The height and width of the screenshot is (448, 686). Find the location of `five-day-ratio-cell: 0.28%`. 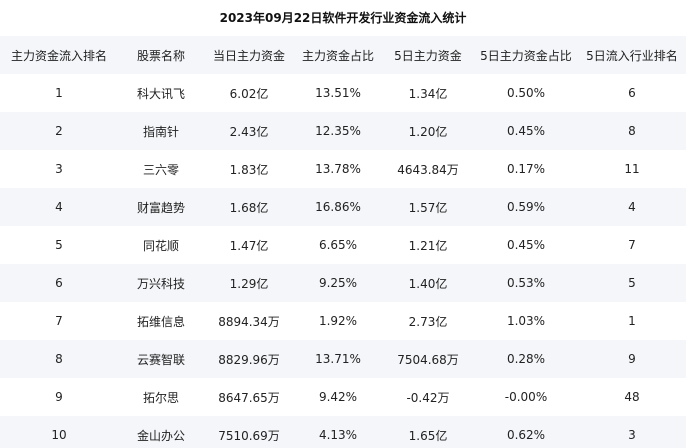

five-day-ratio-cell: 0.28% is located at coordinates (526, 359).